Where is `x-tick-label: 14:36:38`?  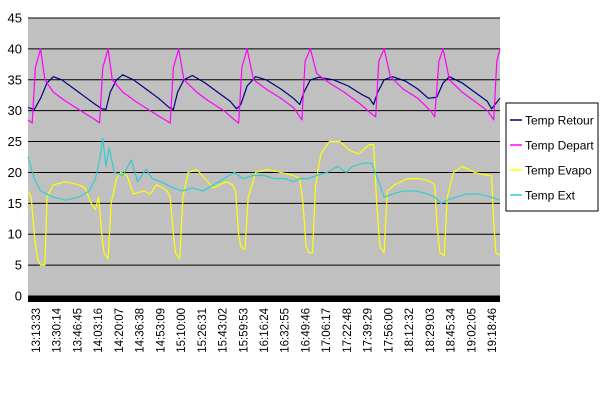
x-tick-label: 14:36:38 is located at coordinates (141, 330).